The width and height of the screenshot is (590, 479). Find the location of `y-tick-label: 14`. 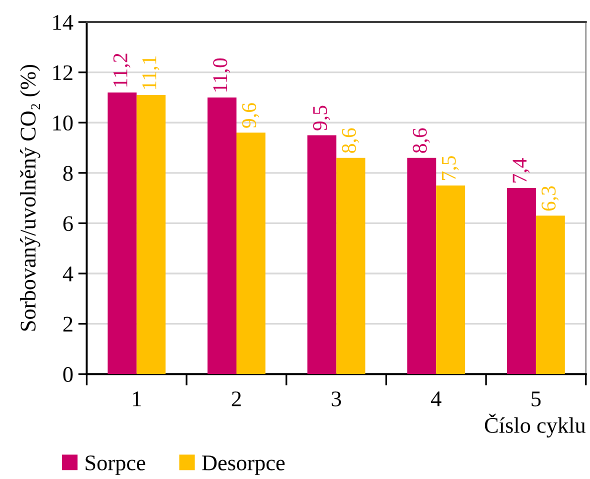

y-tick-label: 14 is located at coordinates (63, 22).